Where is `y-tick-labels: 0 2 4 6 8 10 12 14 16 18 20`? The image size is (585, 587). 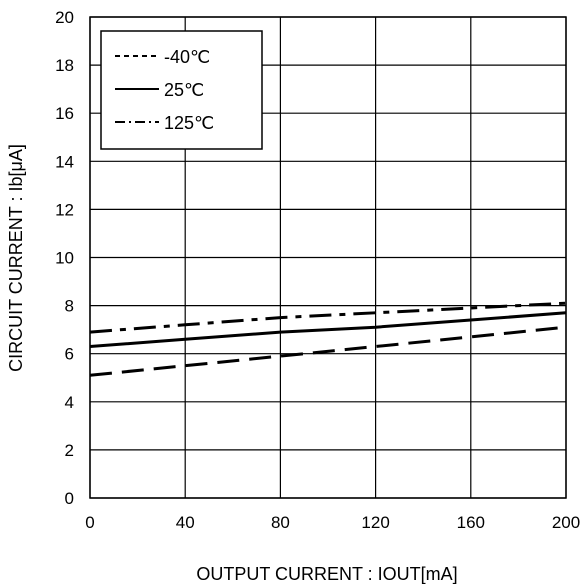
y-tick-labels: 0 2 4 6 8 10 12 14 16 18 20 is located at coordinates (64, 258).